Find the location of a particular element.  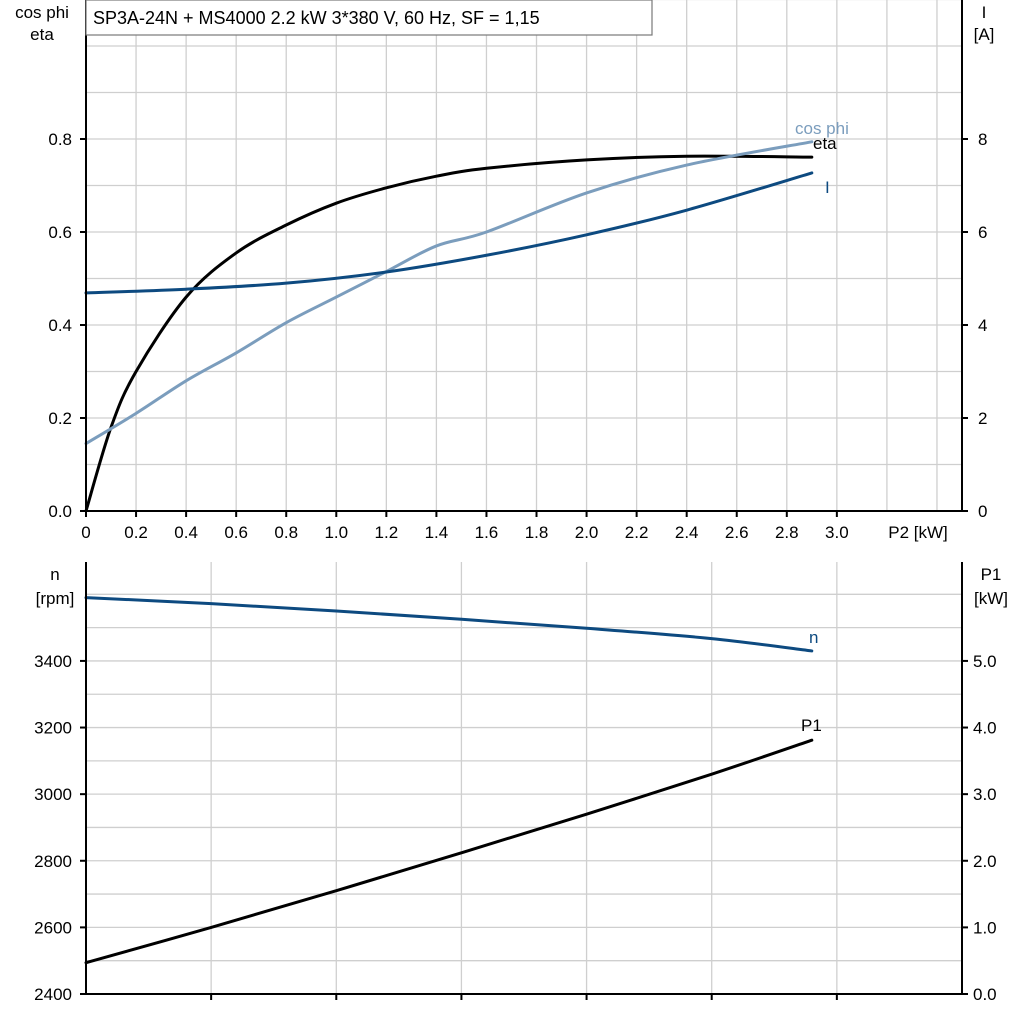

bottom-left-ylabel-1: n is located at coordinates (54, 574).